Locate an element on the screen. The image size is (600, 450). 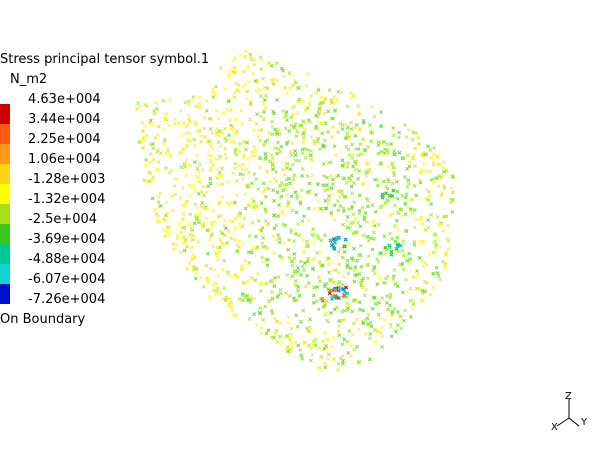
axis-triad: Z Y X is located at coordinates (572, 413).